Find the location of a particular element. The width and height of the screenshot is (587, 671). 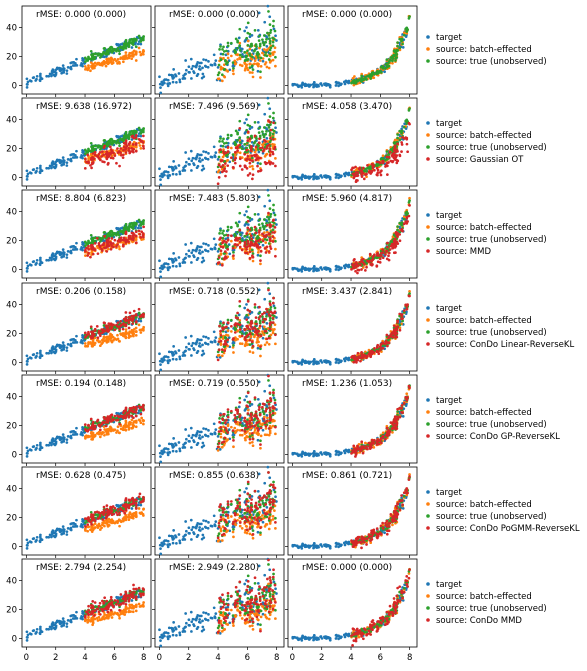

legend-entry: target is located at coordinates (449, 216).